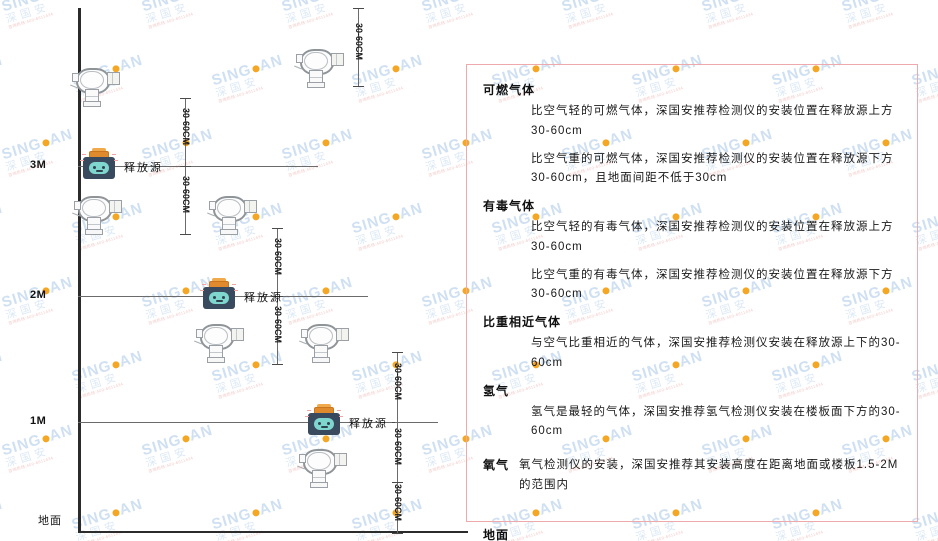 The image size is (938, 541). I want to click on lead-line-1m, so click(403, 422).